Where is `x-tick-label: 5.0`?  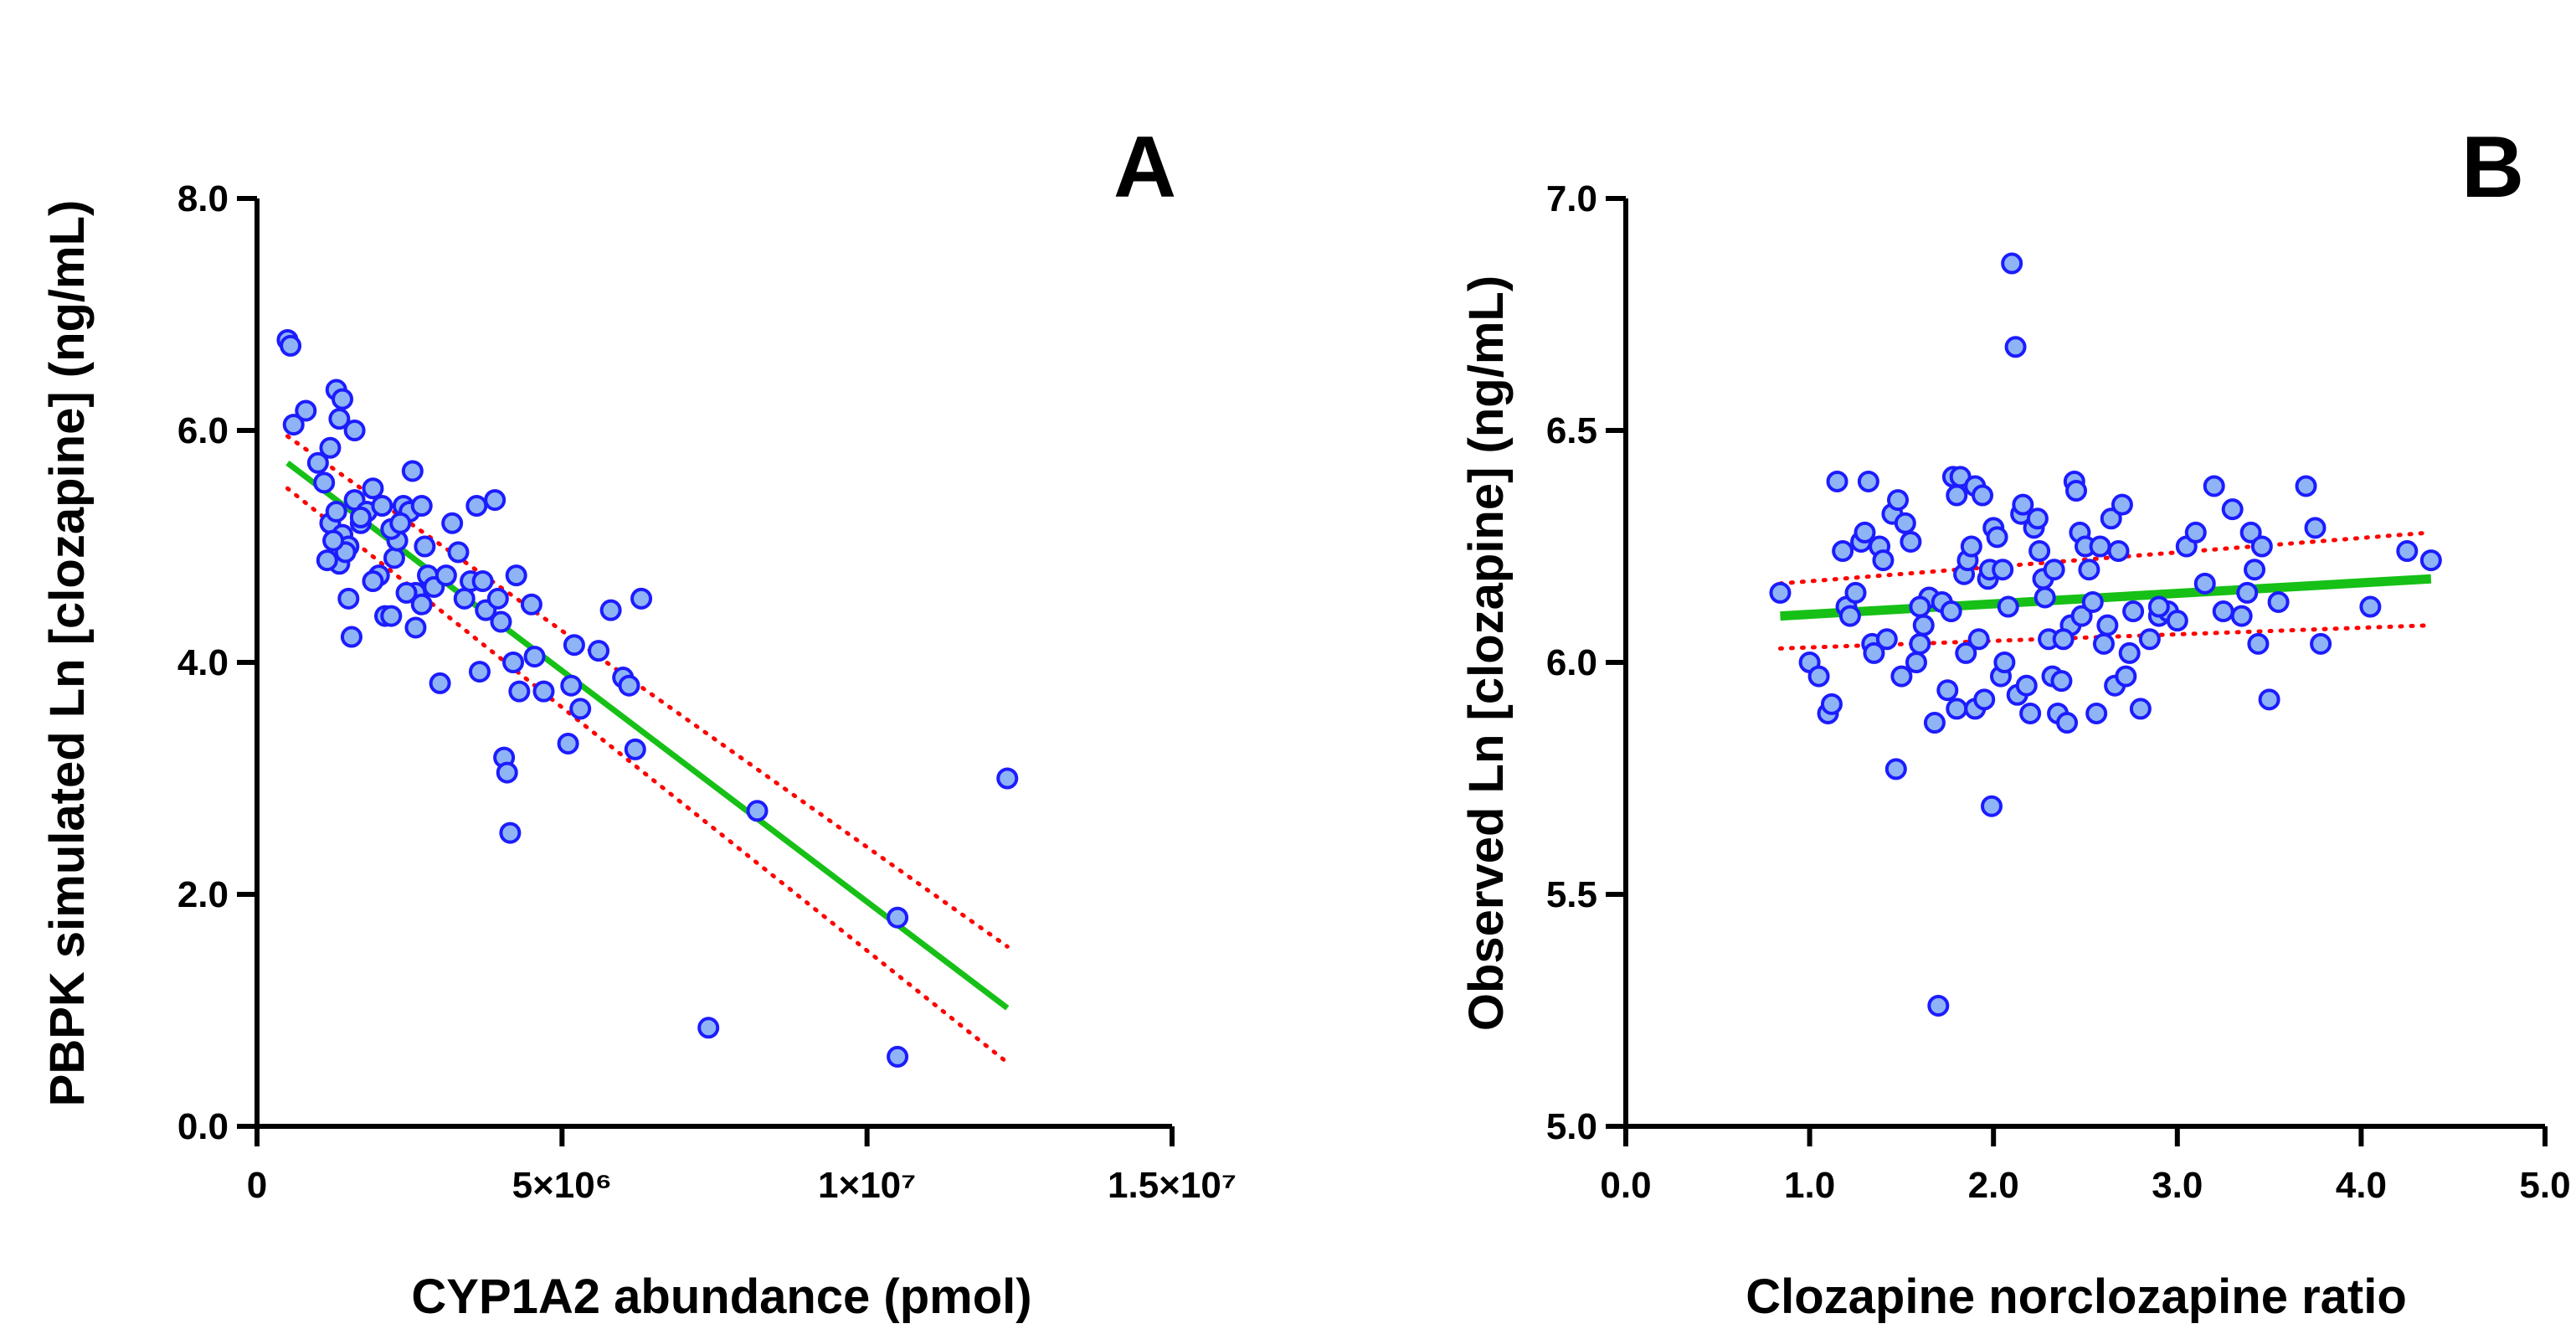
x-tick-label: 5.0 is located at coordinates (2544, 1185).